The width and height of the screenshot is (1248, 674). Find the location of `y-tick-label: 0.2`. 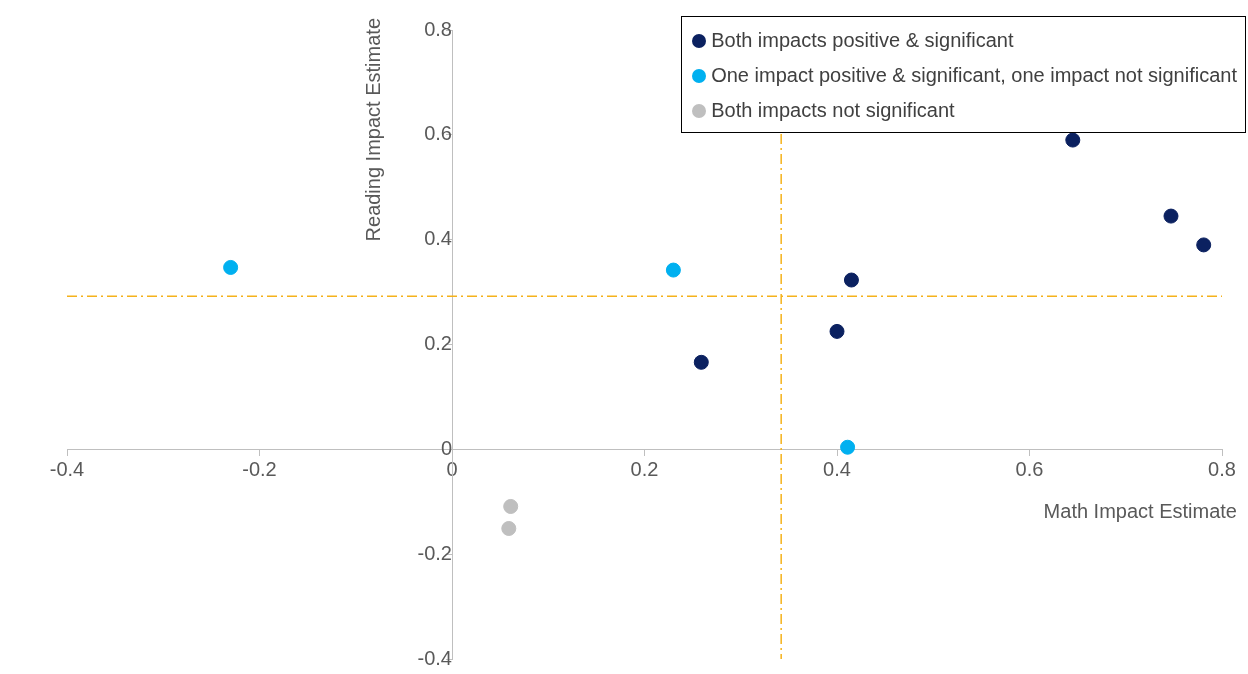

y-tick-label: 0.2 is located at coordinates (438, 343).